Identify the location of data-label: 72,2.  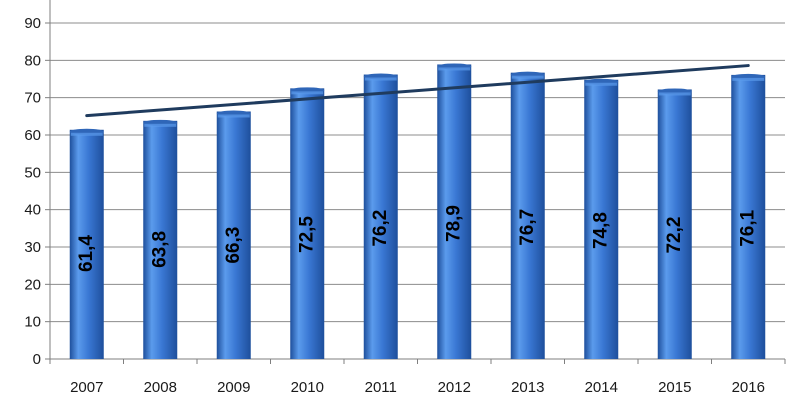
(674, 235).